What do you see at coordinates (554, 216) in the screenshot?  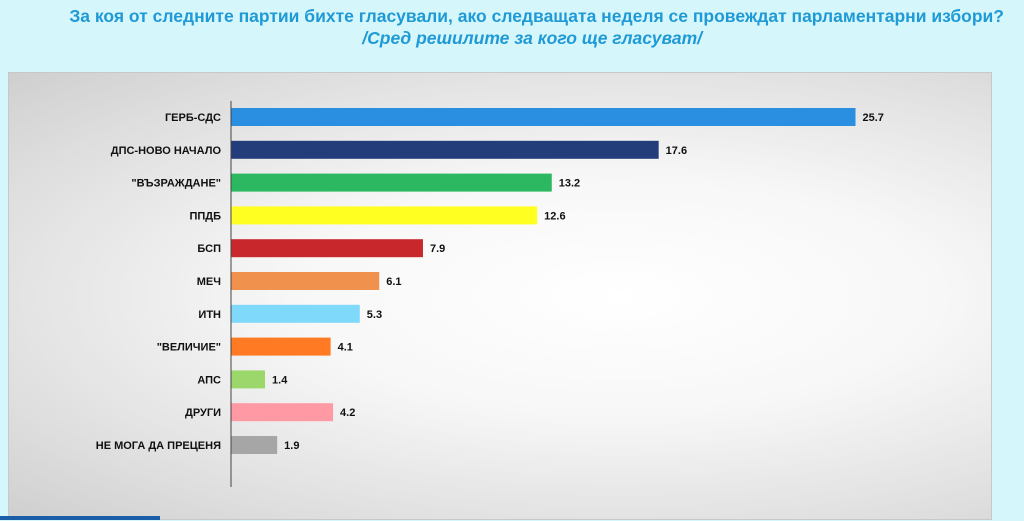 I see `value-label: 12.6` at bounding box center [554, 216].